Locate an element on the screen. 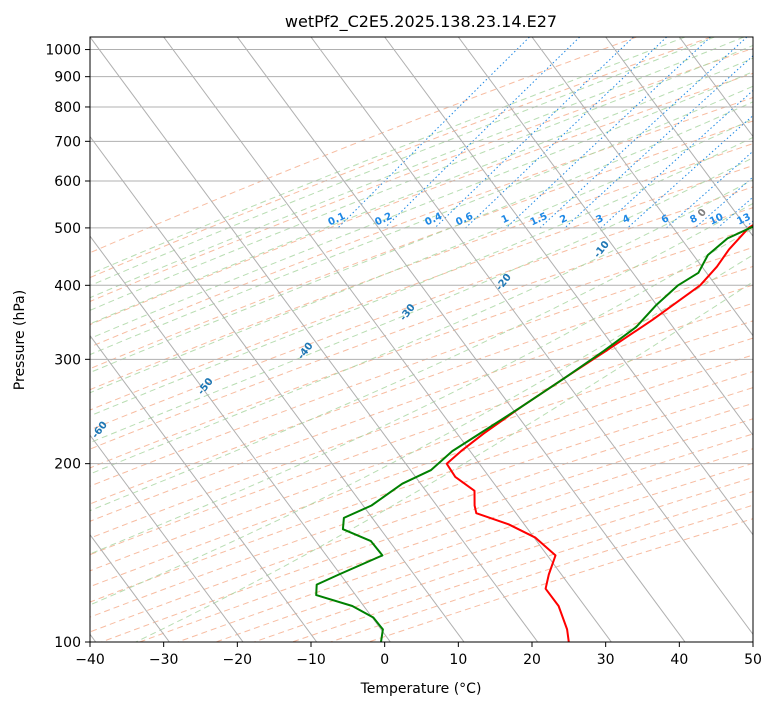 The width and height of the screenshot is (775, 708). y-tick-label: 600 is located at coordinates (67, 182).